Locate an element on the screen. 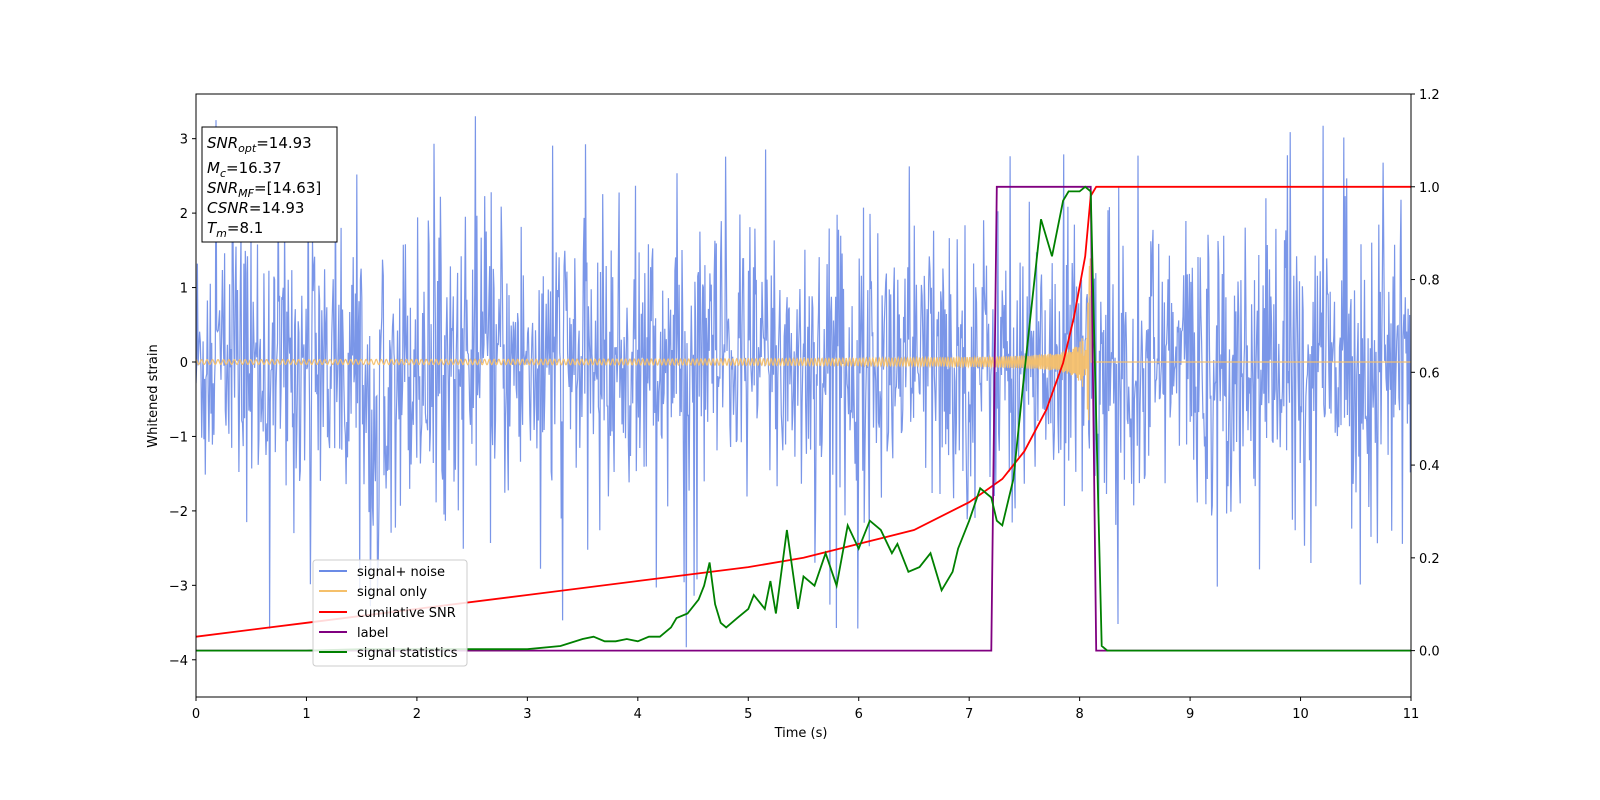  x-tick-label: 10 is located at coordinates (1300, 714).